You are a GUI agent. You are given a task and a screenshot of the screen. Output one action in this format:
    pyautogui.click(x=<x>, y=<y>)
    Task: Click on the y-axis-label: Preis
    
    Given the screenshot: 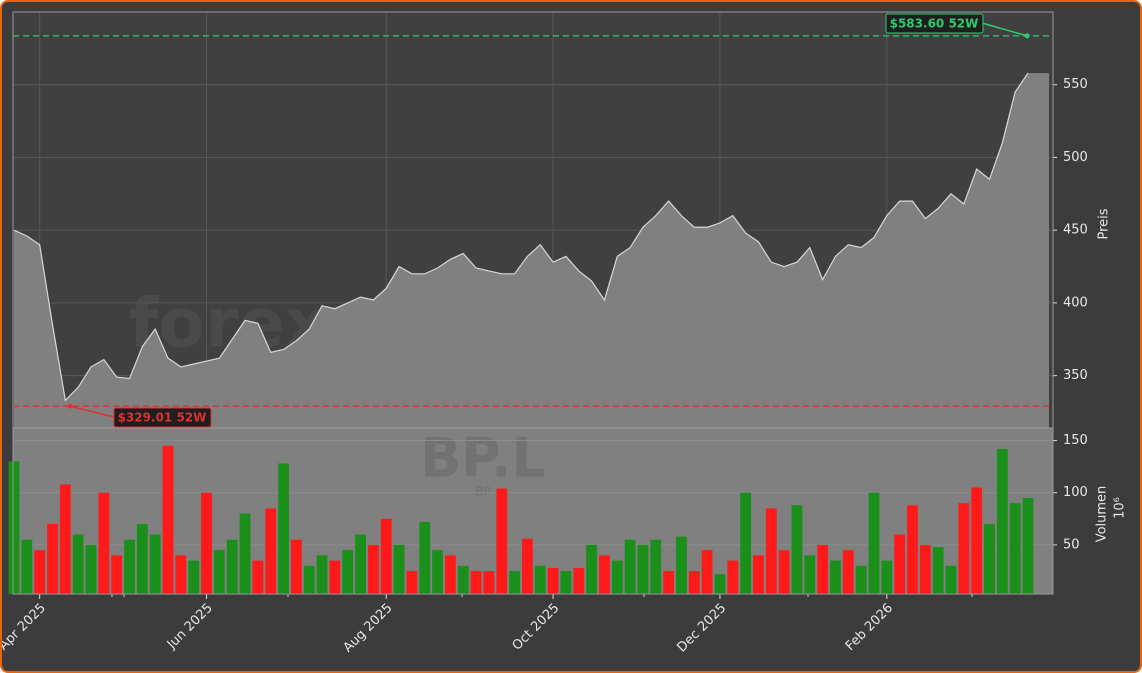 What is the action you would take?
    pyautogui.click(x=1104, y=223)
    